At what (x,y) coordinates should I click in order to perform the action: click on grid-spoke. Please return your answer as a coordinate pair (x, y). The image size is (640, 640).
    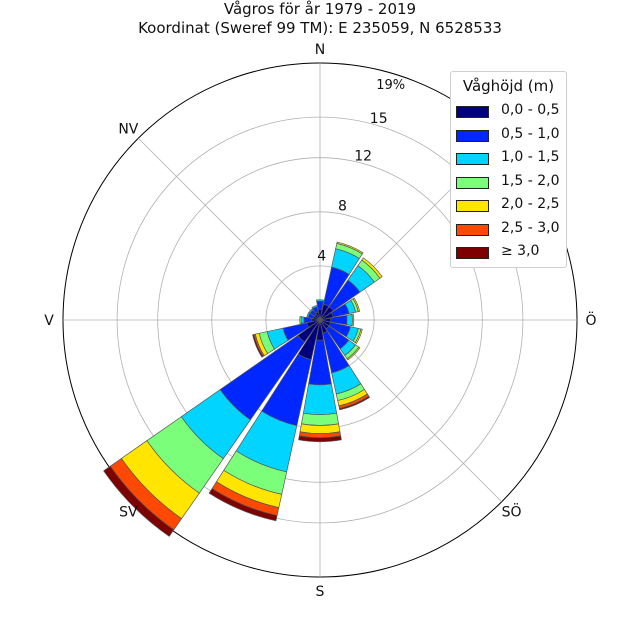
    Looking at the image, I should click on (229, 229).